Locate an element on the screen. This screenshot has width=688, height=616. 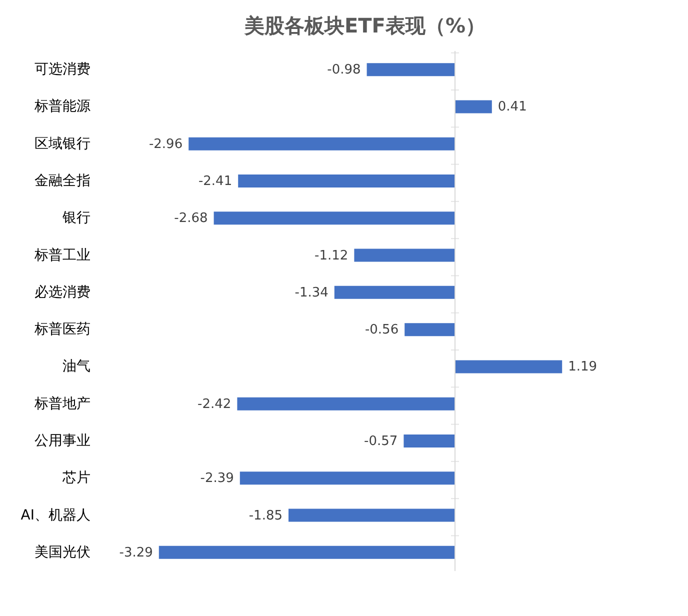
chart-title: 美股各板块ETF表现（%） is located at coordinates (364, 26).